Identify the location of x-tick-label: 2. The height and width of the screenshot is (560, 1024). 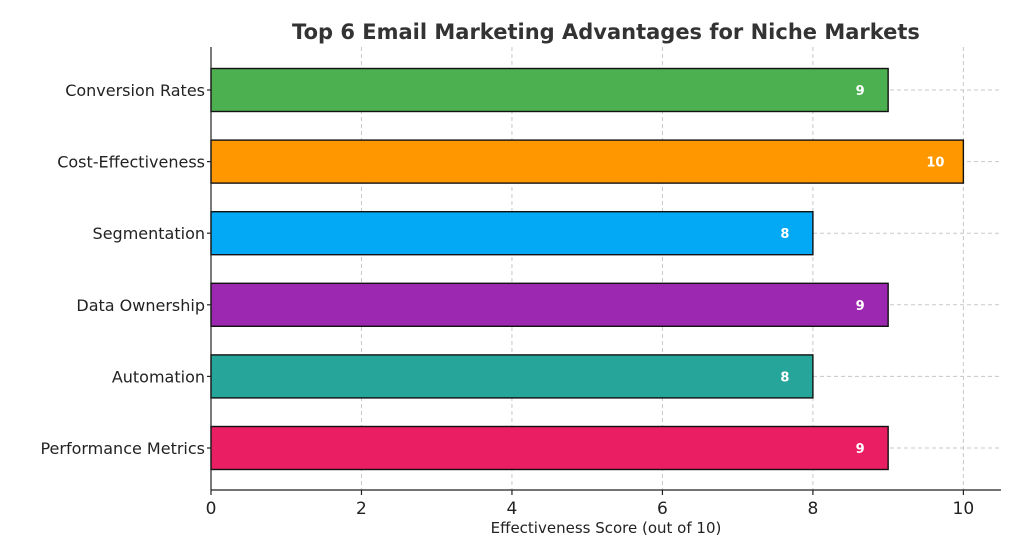
(361, 509).